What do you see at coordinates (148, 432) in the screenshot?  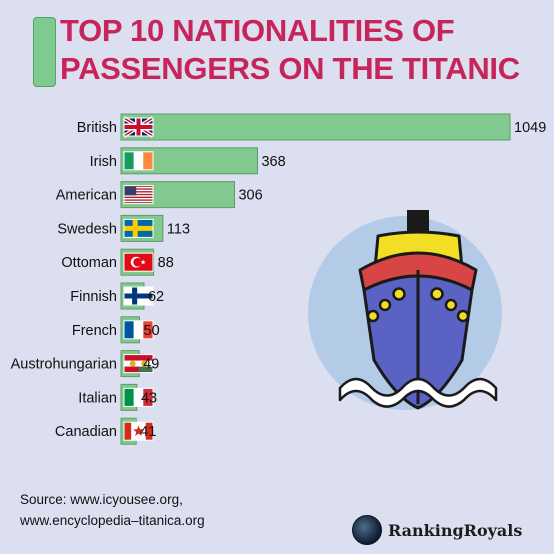 I see `value-label: 41` at bounding box center [148, 432].